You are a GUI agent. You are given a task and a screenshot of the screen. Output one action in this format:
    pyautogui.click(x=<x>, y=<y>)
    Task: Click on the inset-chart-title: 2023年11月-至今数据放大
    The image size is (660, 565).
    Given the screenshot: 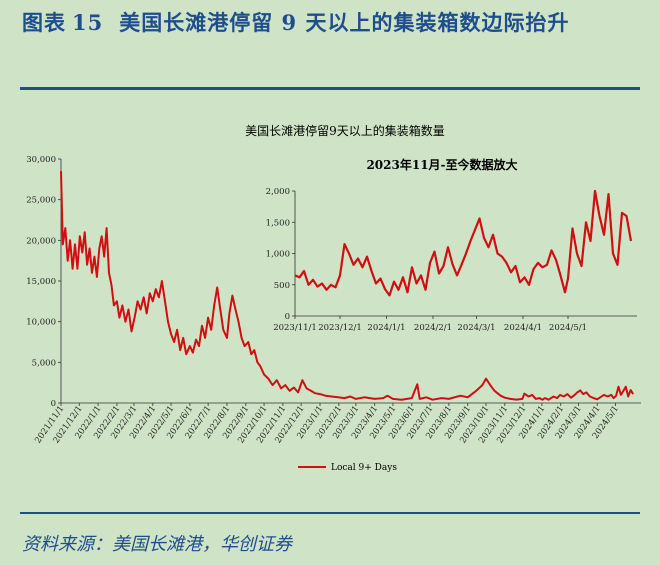 What is the action you would take?
    pyautogui.click(x=441, y=164)
    